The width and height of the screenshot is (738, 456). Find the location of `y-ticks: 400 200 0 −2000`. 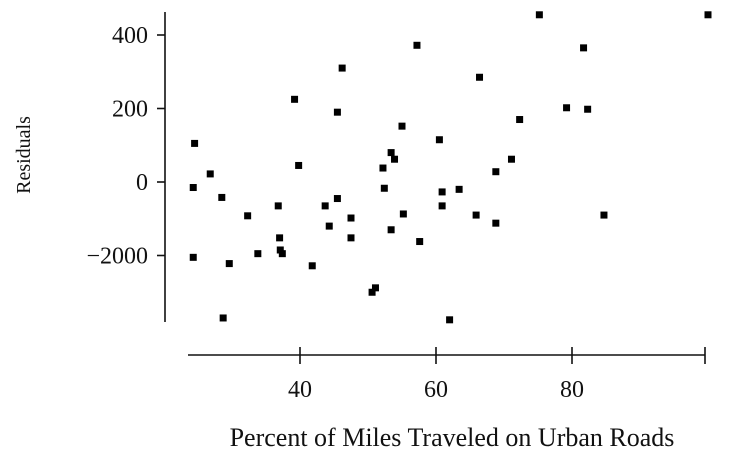

y-ticks: 400 200 0 −2000 is located at coordinates (125, 146).